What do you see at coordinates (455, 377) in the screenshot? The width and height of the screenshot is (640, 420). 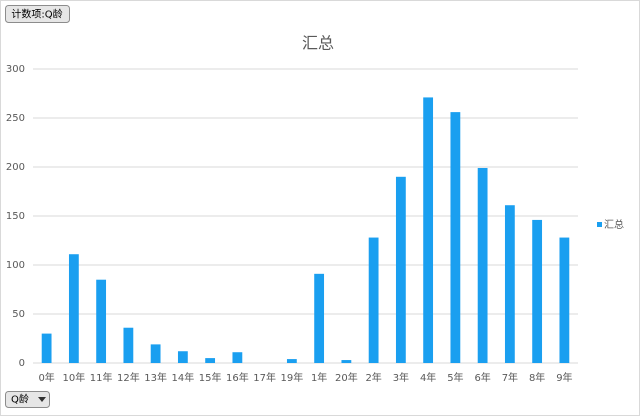 I see `x-tick-label: 5年` at bounding box center [455, 377].